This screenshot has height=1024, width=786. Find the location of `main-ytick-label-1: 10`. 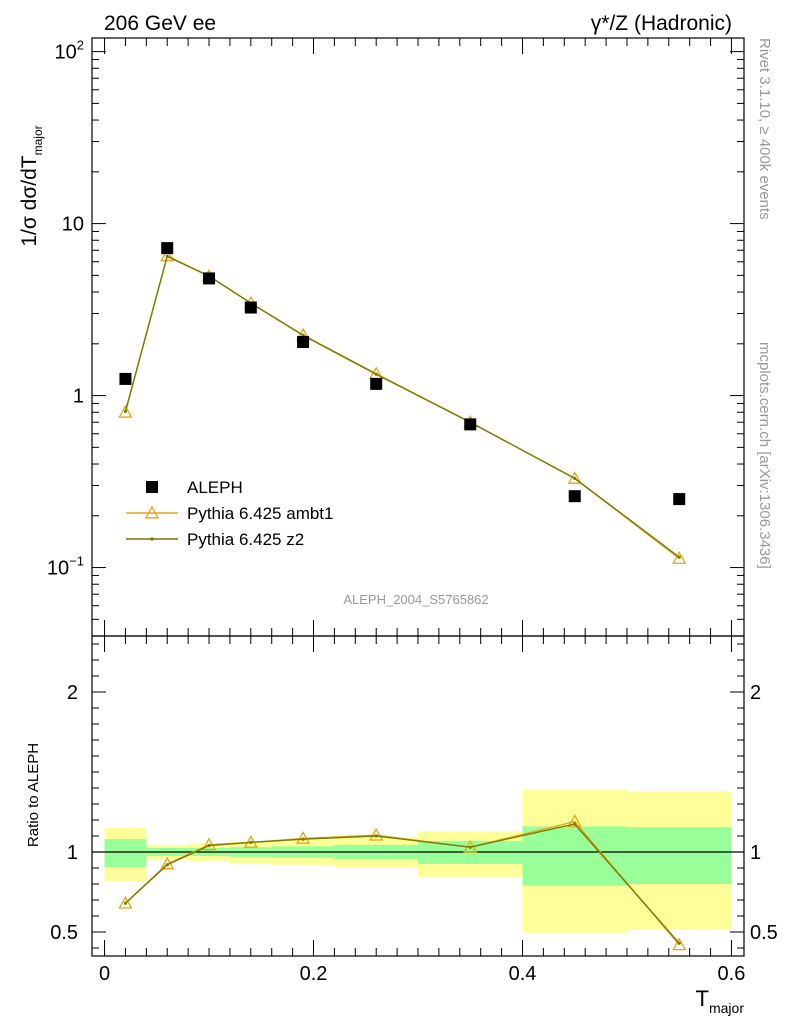

main-ytick-label-1: 10 is located at coordinates (73, 225).